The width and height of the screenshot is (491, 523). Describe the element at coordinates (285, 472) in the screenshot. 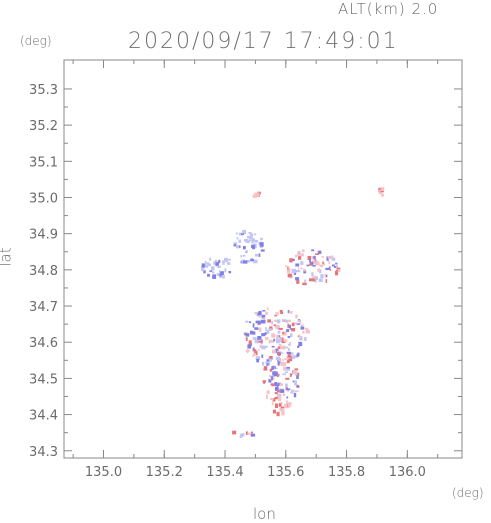

I see `x-tick-label: 135.6` at that location.